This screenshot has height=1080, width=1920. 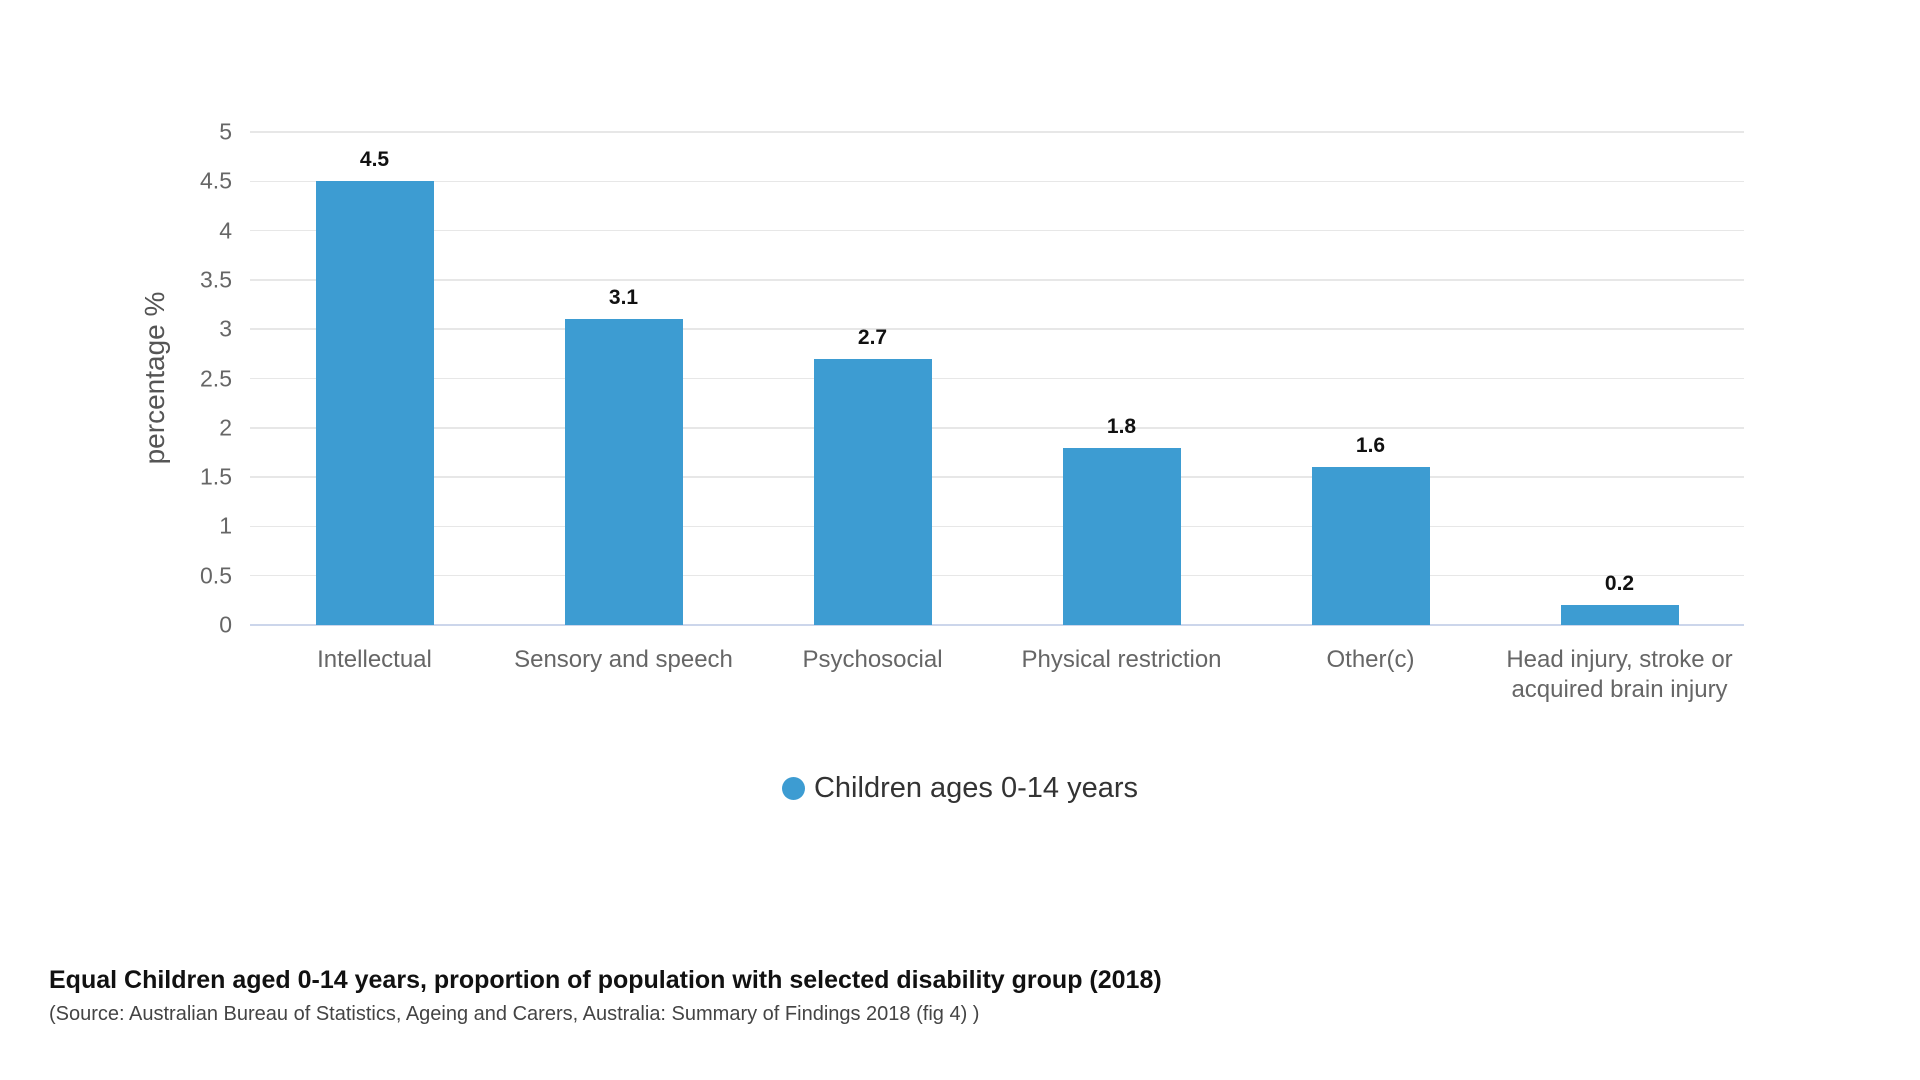 I want to click on bar-slot: 0.2, so click(x=1619, y=378).